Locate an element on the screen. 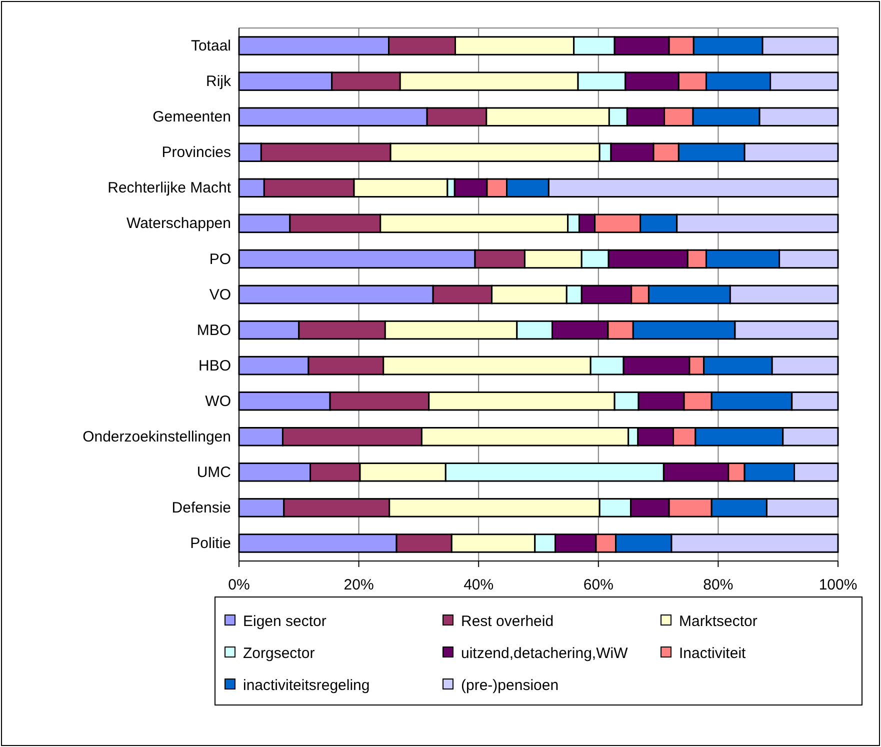  y-tick-label: Defensie is located at coordinates (201, 508).